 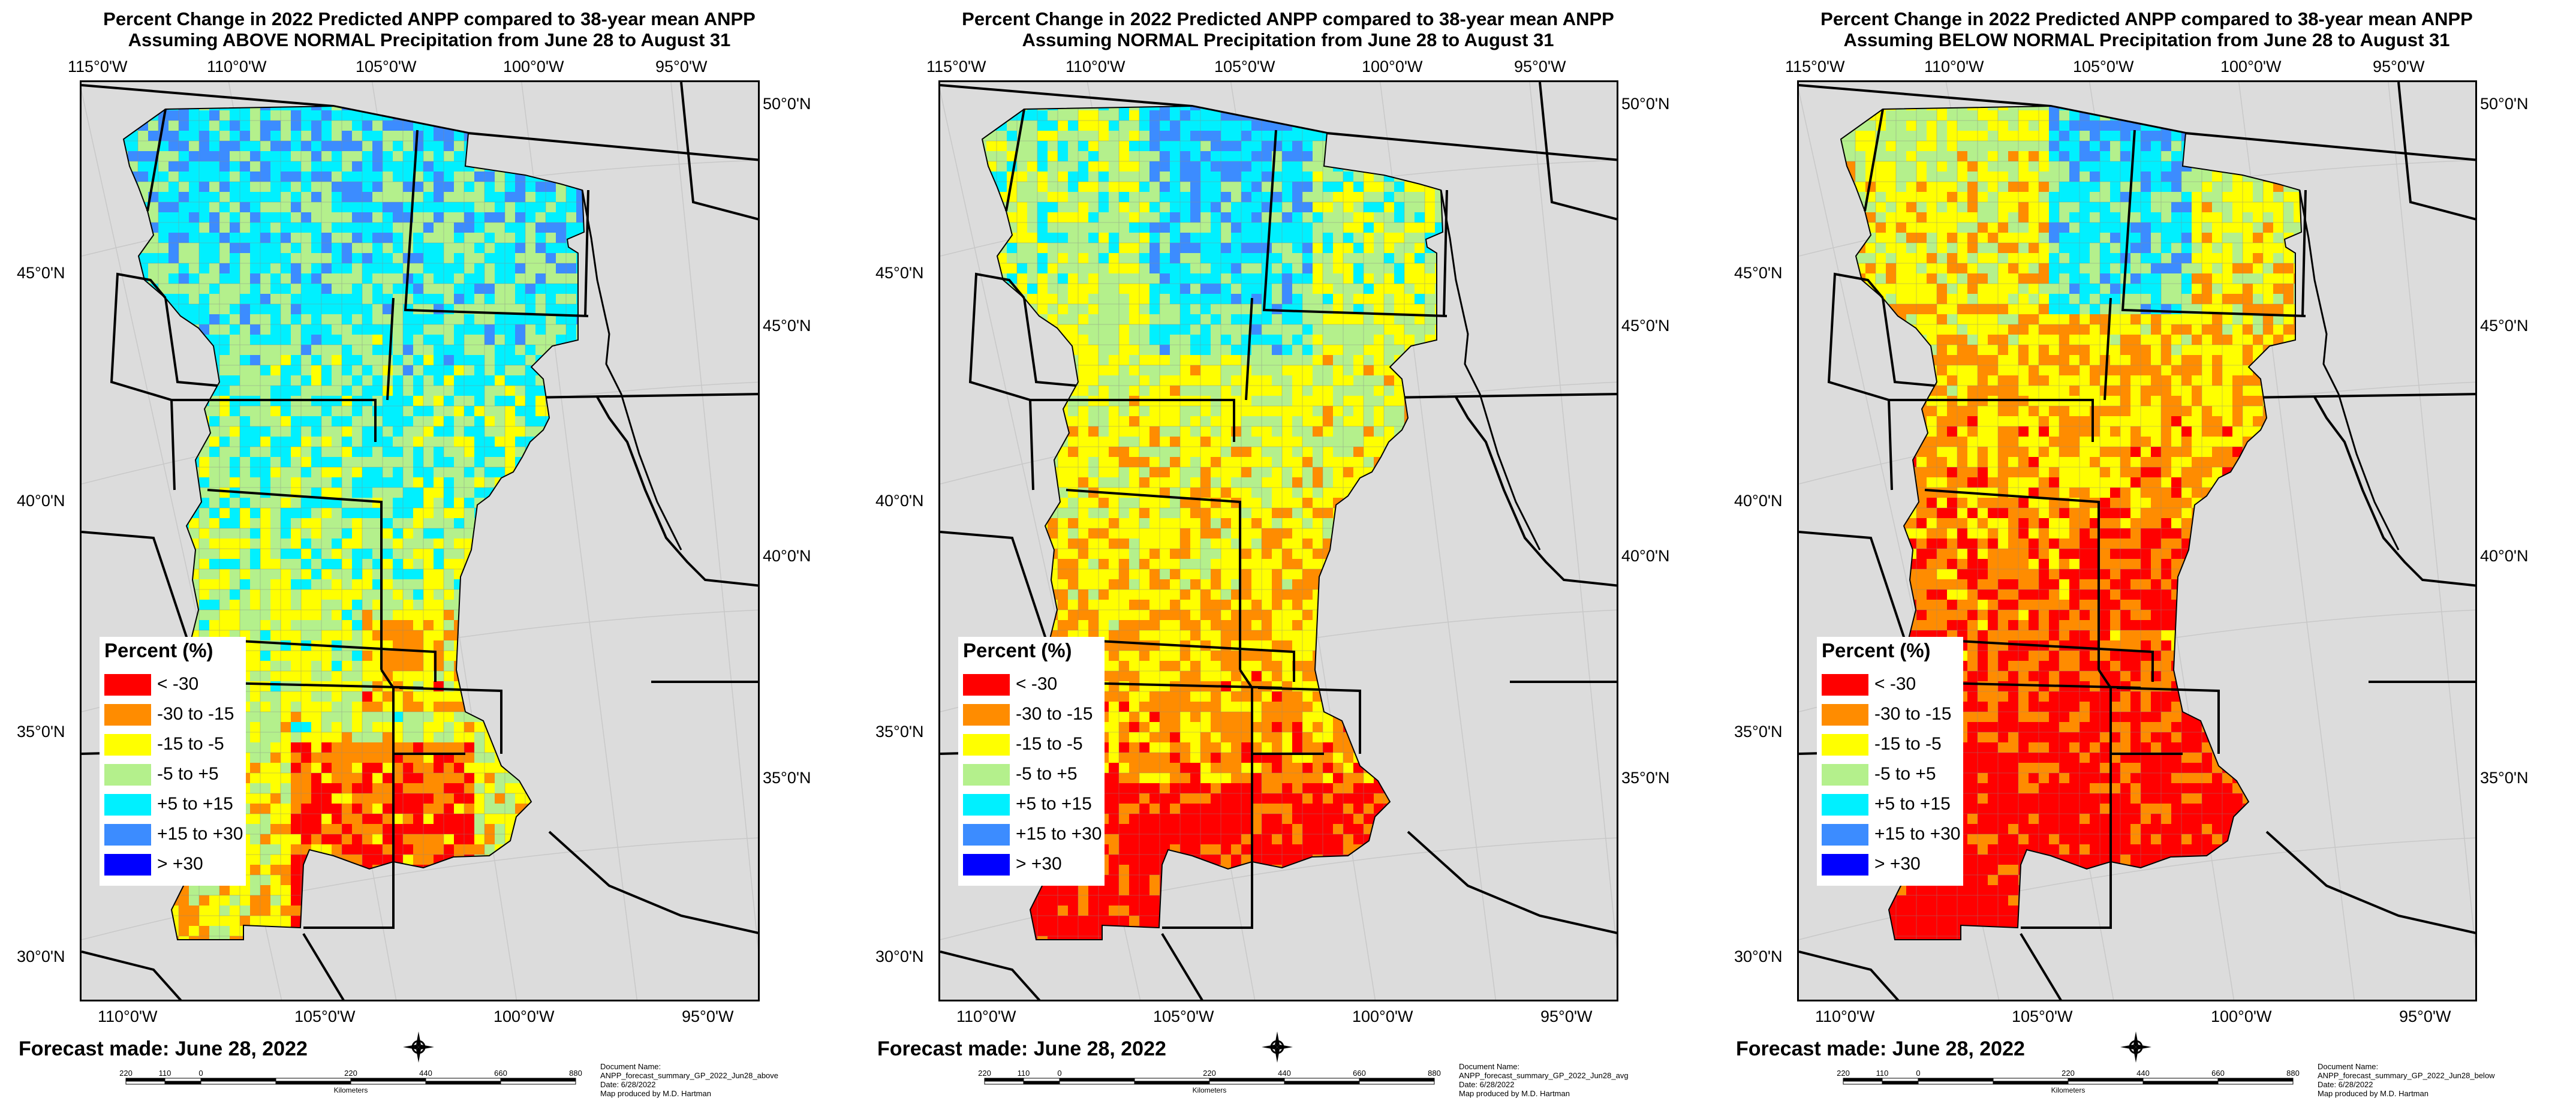 What do you see at coordinates (195, 714) in the screenshot?
I see `legend-label: -30 to -15` at bounding box center [195, 714].